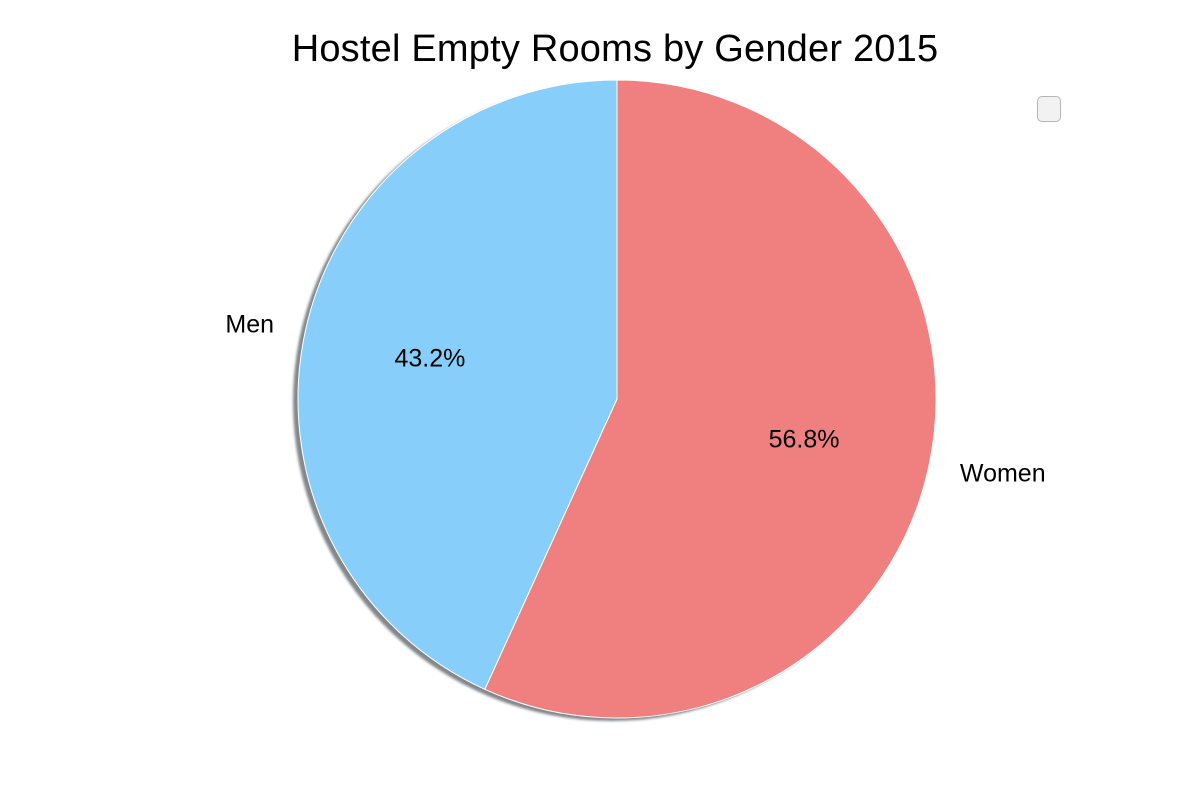  Describe the element at coordinates (615, 49) in the screenshot. I see `chart-title: Hostel Empty Rooms by Gender 2015` at that location.